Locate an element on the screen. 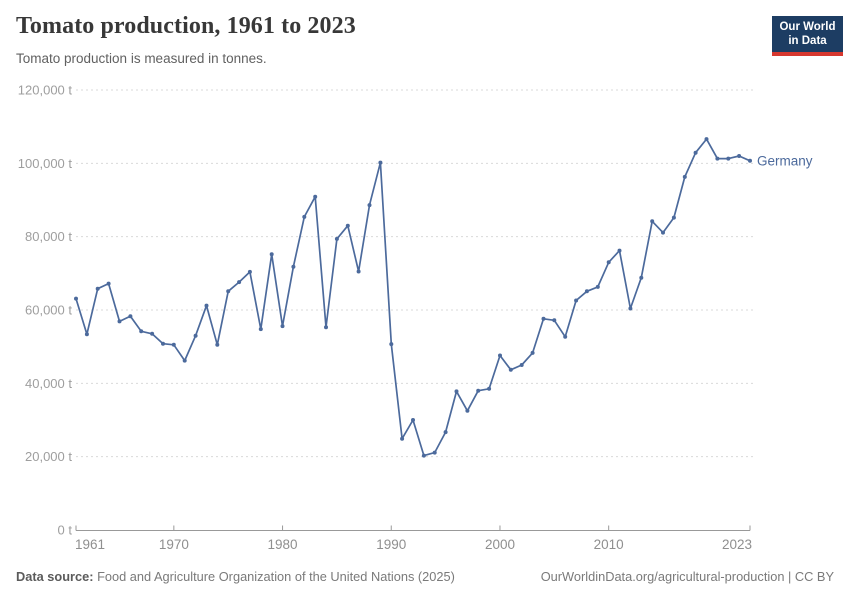  owid-logo-line2: in Data is located at coordinates (807, 41).